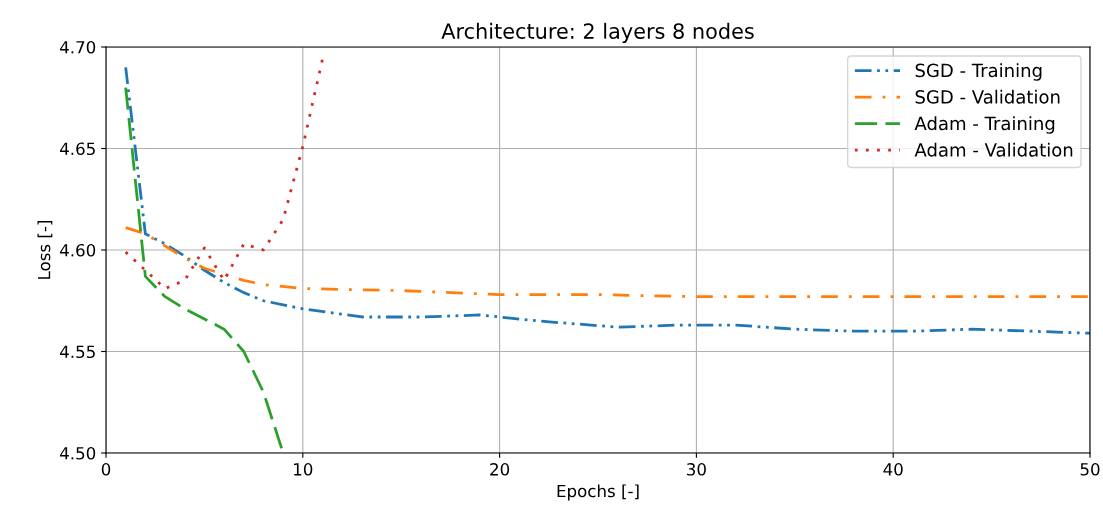  Describe the element at coordinates (1090, 469) in the screenshot. I see `x-tick-label: 50` at that location.